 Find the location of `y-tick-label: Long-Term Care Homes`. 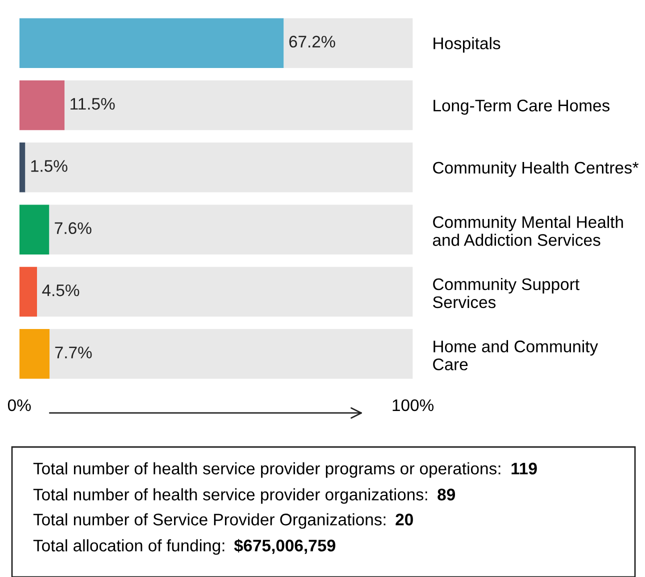

y-tick-label: Long-Term Care Homes is located at coordinates (522, 107).